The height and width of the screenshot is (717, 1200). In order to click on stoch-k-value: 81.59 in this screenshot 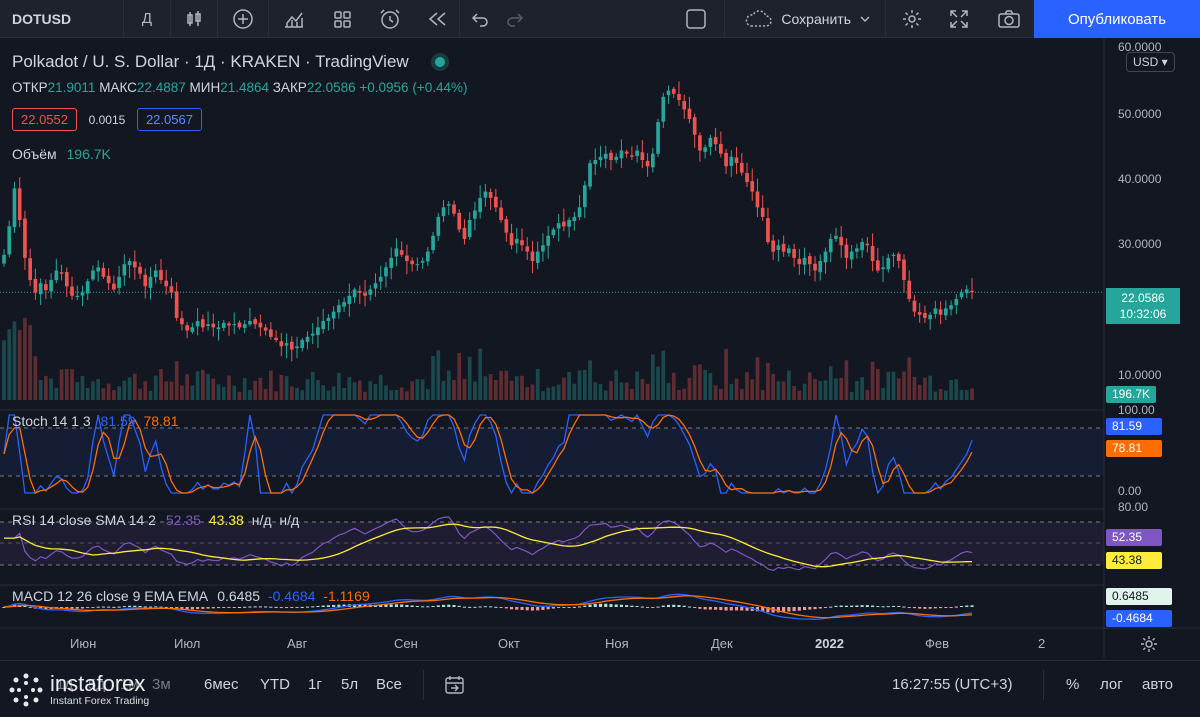, I will do `click(118, 421)`.